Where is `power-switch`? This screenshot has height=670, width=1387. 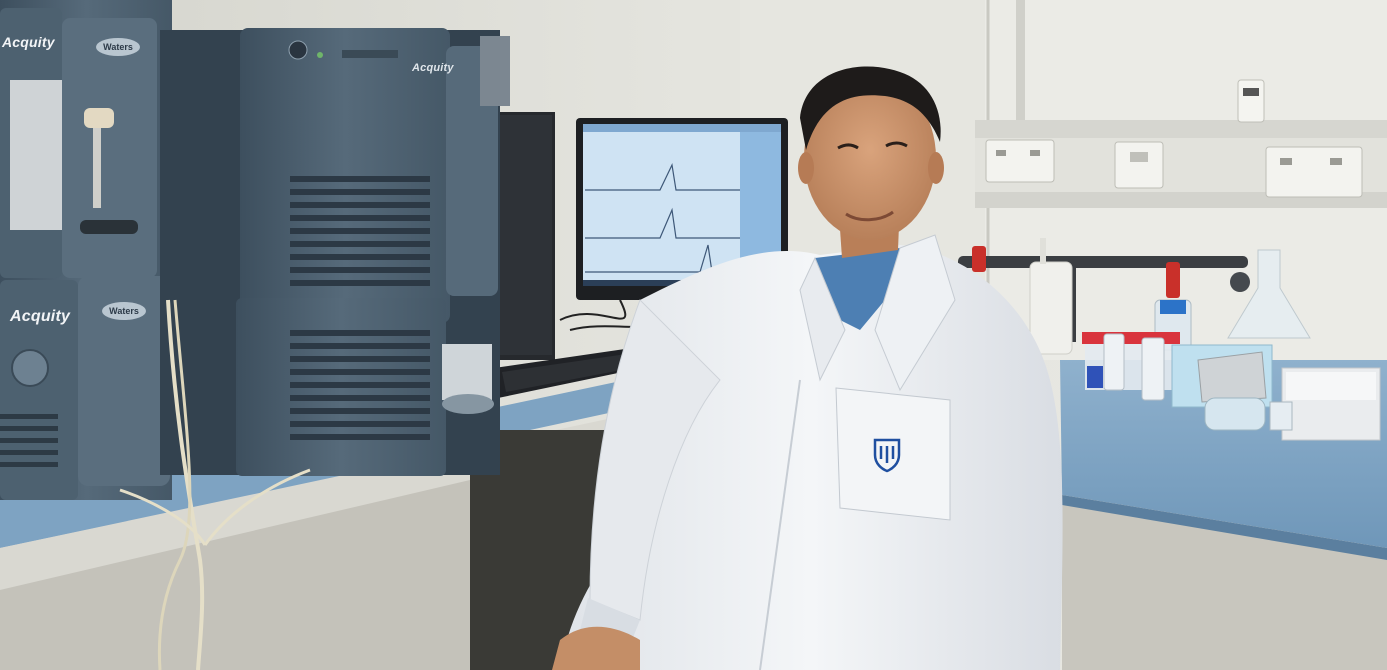 power-switch is located at coordinates (1139, 165).